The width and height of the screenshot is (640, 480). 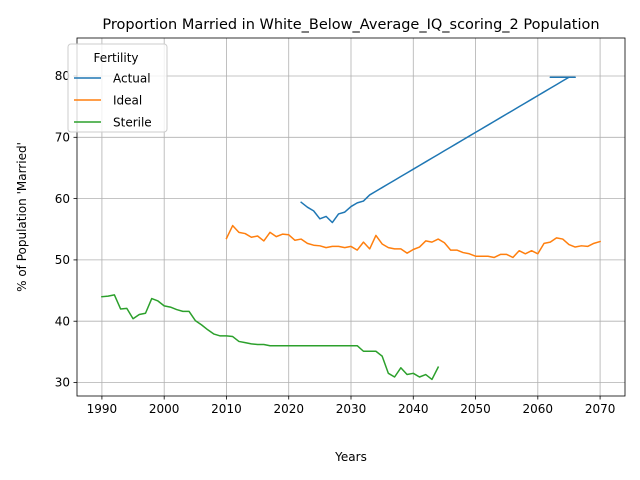 What do you see at coordinates (62, 321) in the screenshot?
I see `y-tick-label: 40` at bounding box center [62, 321].